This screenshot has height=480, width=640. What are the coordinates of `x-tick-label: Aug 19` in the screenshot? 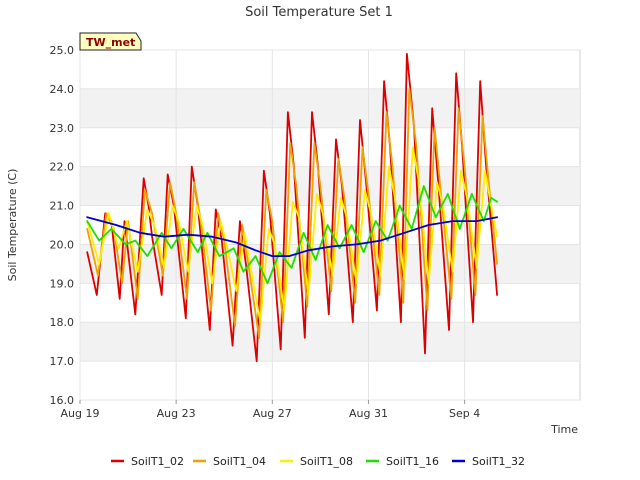 It's located at (80, 413).